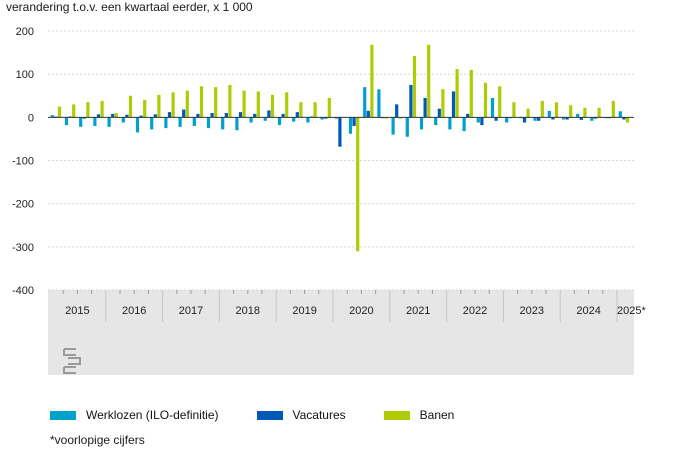 The image size is (675, 450). What do you see at coordinates (23, 248) in the screenshot?
I see `y-tick-label: -300` at bounding box center [23, 248].